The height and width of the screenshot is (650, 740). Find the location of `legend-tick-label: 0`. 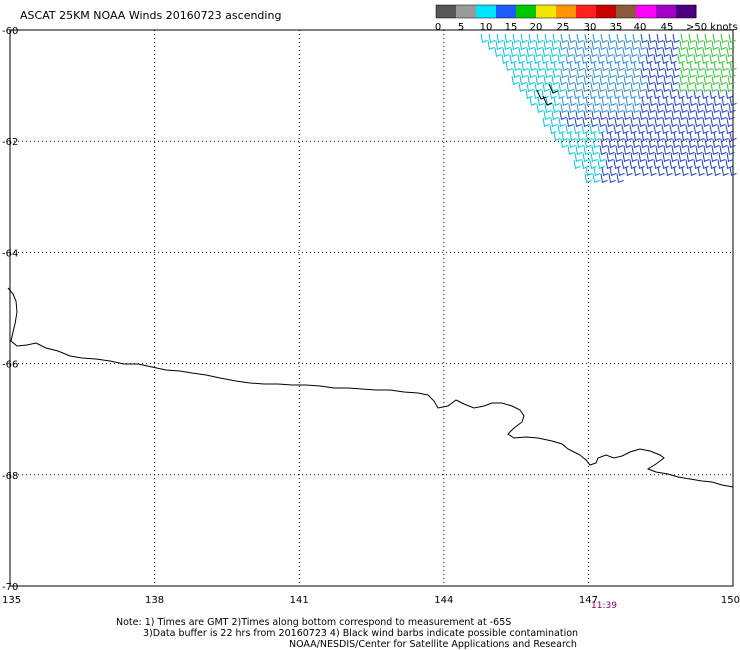

legend-tick-label: 0 is located at coordinates (438, 27).